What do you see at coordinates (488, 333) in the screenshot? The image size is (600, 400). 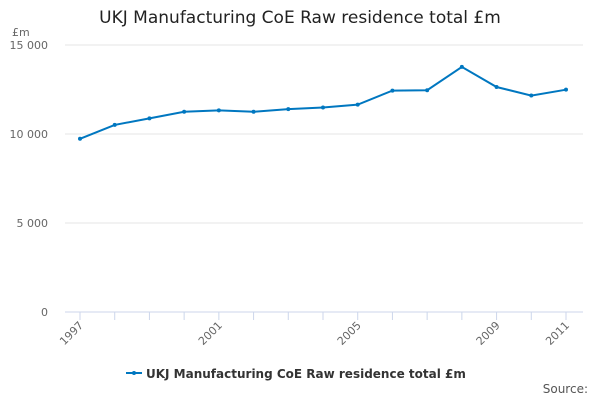 I see `x-tick-label: 2009` at bounding box center [488, 333].